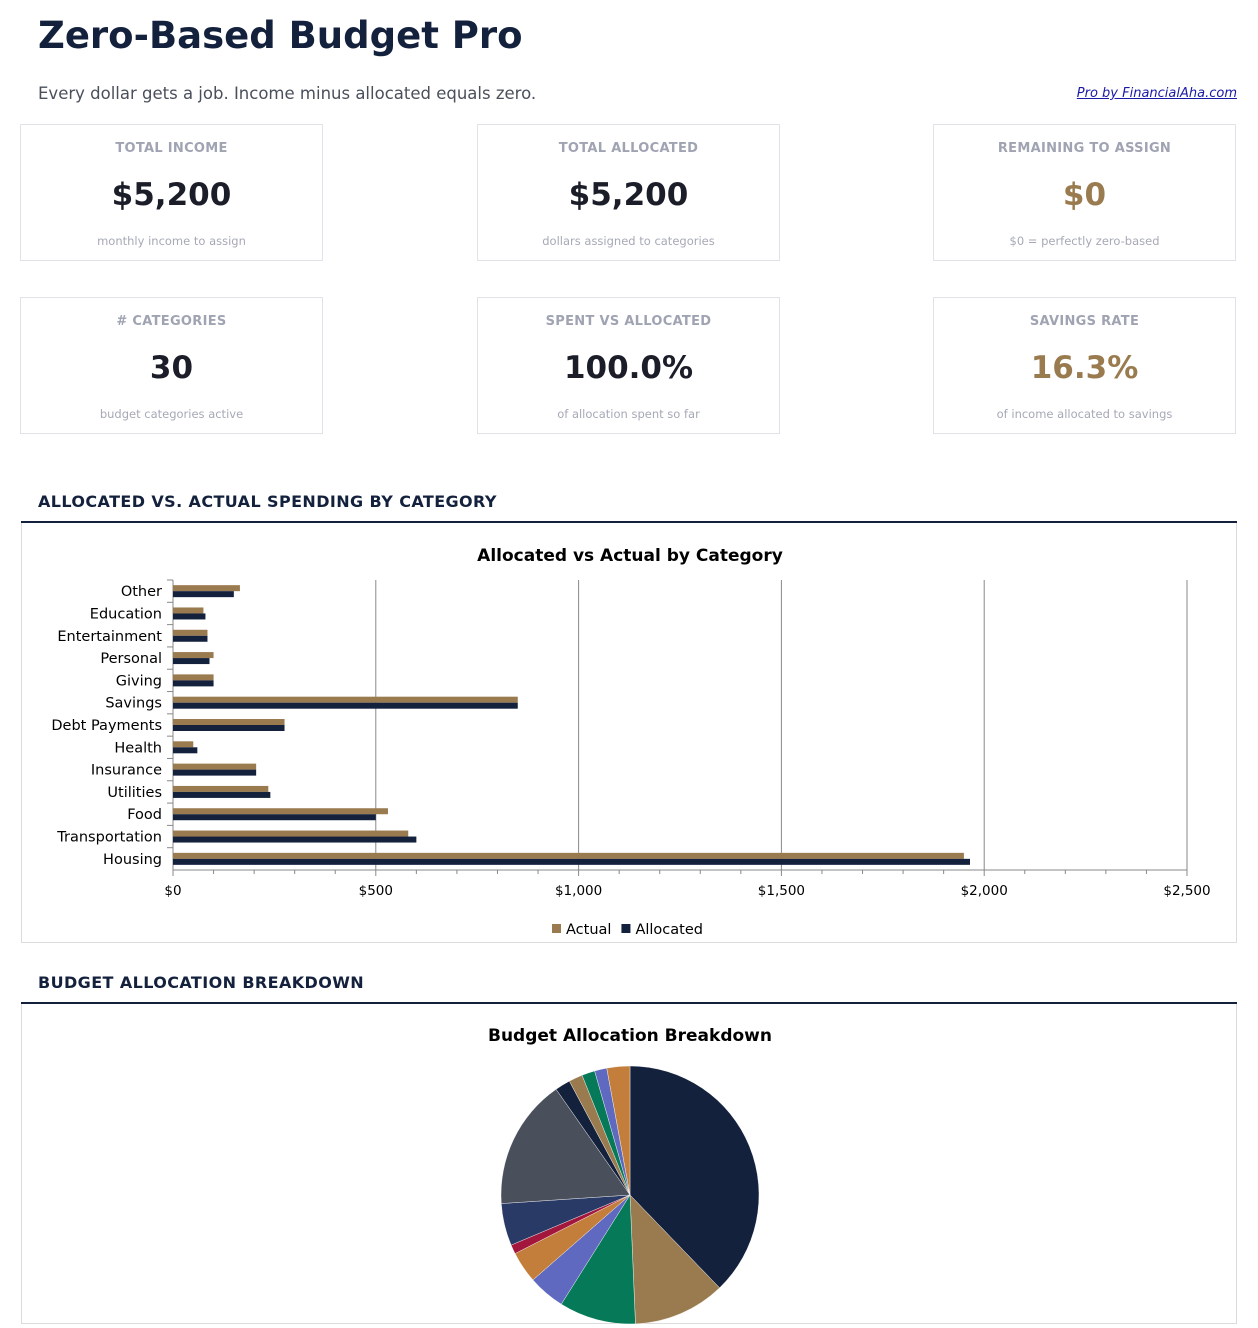  What do you see at coordinates (1156, 93) in the screenshot?
I see `pro-link: Pro by FinancialAha.com` at bounding box center [1156, 93].